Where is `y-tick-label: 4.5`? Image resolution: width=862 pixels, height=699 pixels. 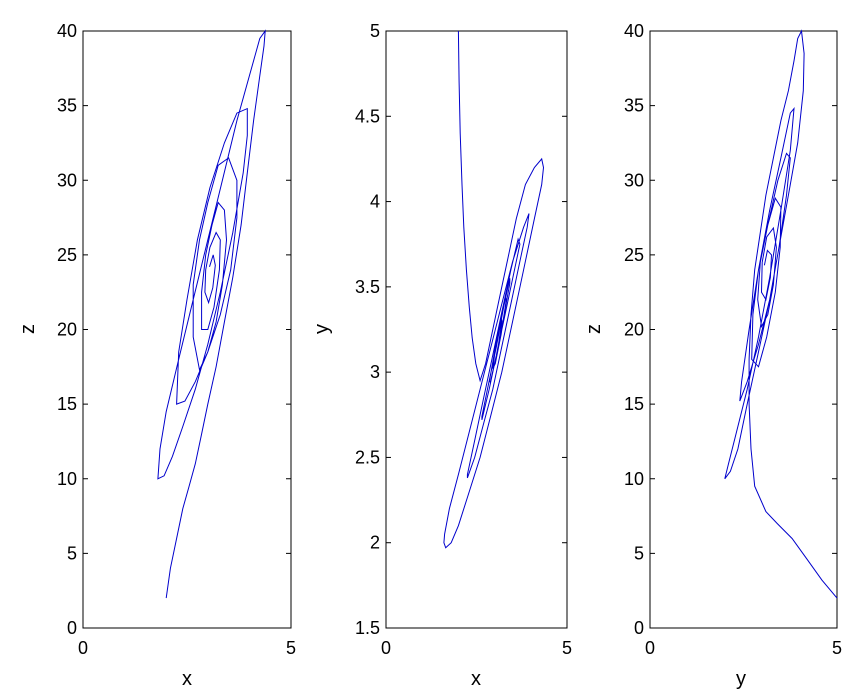 y-tick-label: 4.5 is located at coordinates (367, 116).